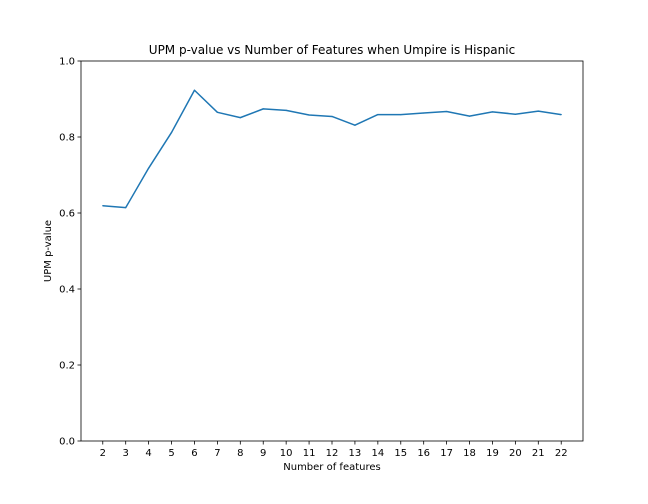  Describe the element at coordinates (217, 453) in the screenshot. I see `x-tick-label: 7` at that location.